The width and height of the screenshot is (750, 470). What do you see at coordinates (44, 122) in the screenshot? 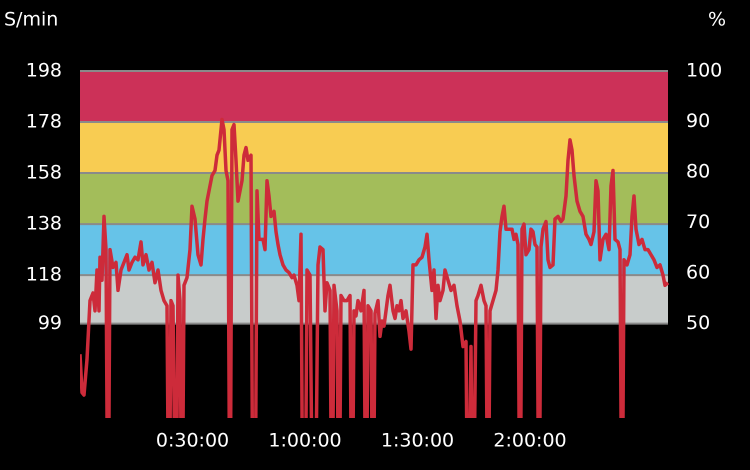
I see `y-tick-label: 178` at bounding box center [44, 122].